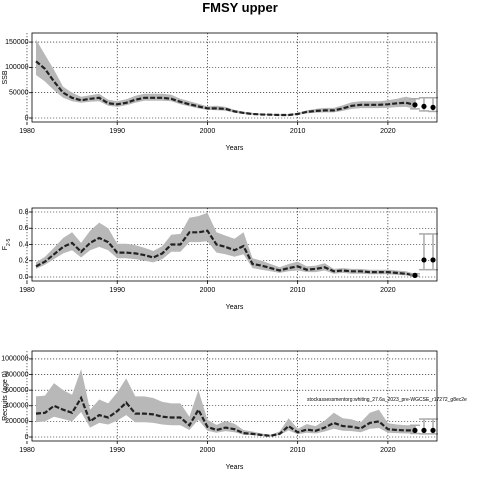 This screenshot has height=480, width=480. I want to click on y-tick-label: 600000, so click(16, 390).